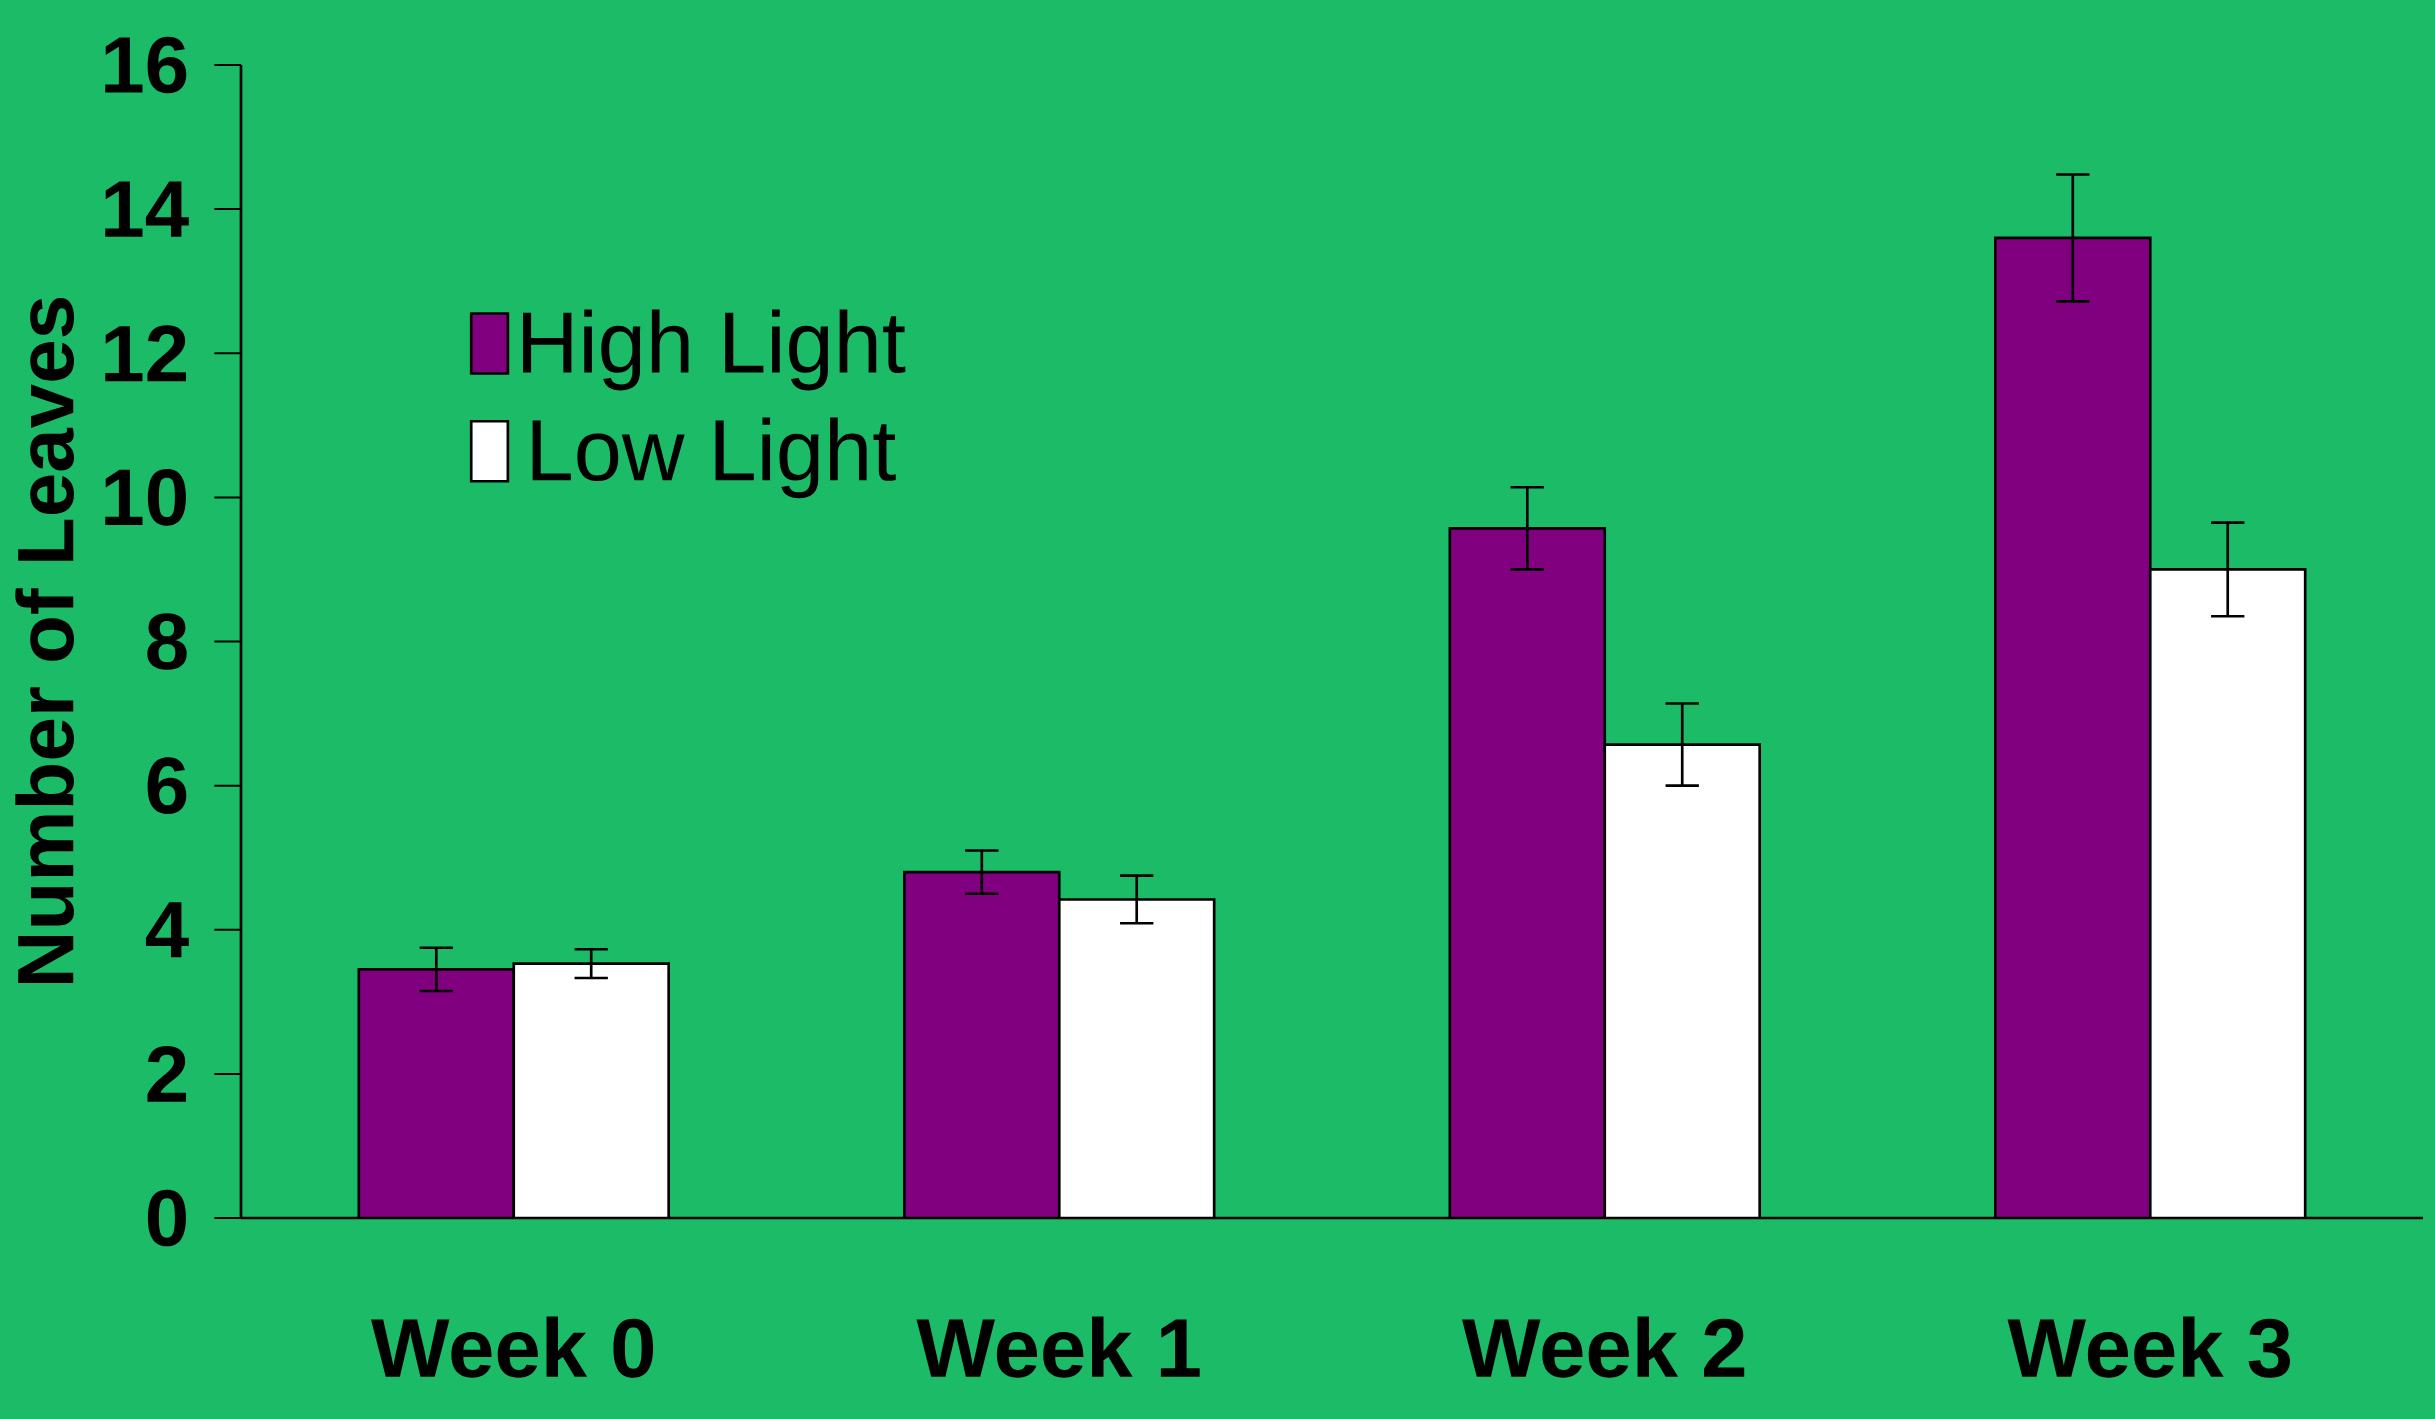 This screenshot has width=2435, height=1419. What do you see at coordinates (714, 458) in the screenshot?
I see `legend-label: Low Light` at bounding box center [714, 458].